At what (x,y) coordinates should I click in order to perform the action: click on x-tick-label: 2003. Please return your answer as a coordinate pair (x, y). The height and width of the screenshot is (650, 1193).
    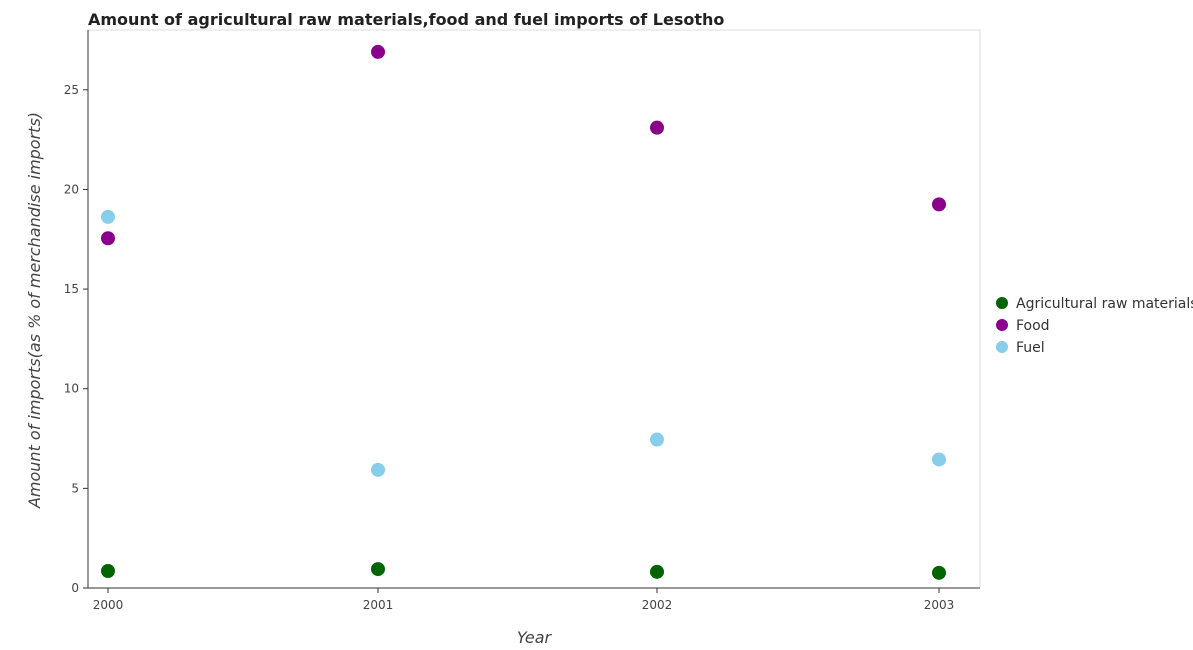
    Looking at the image, I should click on (939, 605).